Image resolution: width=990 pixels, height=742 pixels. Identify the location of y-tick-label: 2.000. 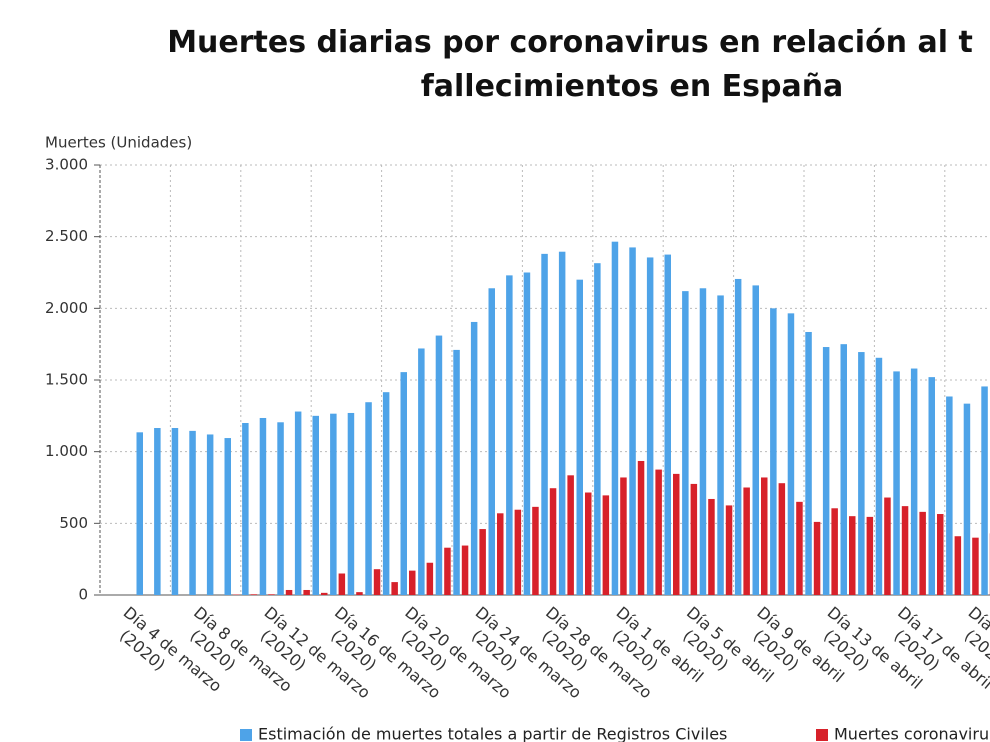
(66, 308).